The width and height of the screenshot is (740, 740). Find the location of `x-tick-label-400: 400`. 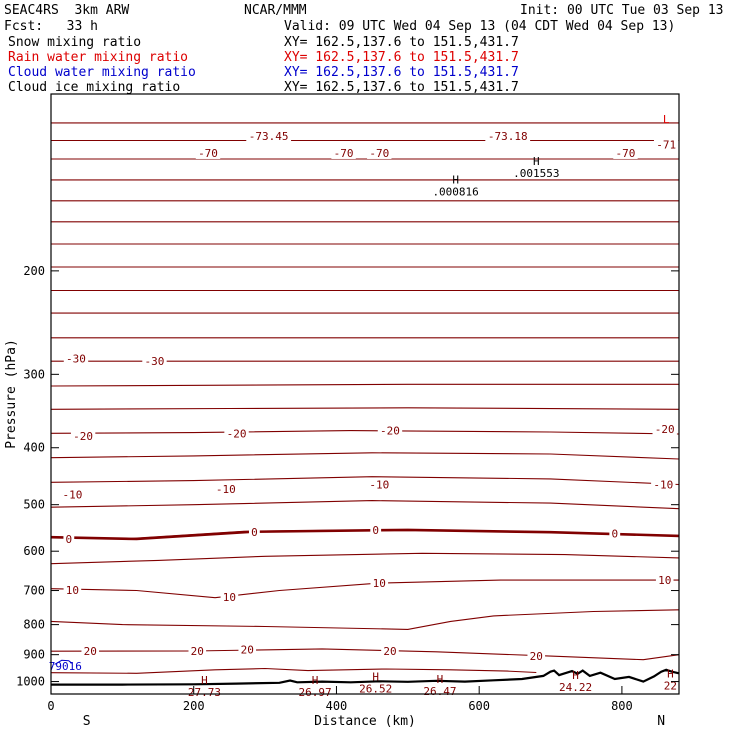

x-tick-label-400: 400 is located at coordinates (337, 706).